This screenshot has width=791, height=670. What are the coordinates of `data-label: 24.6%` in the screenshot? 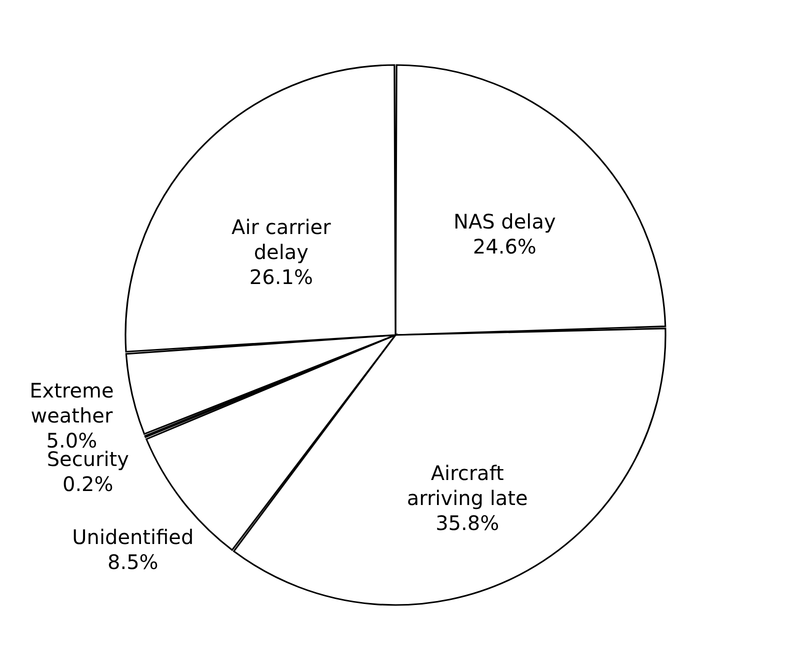 It's located at (504, 246).